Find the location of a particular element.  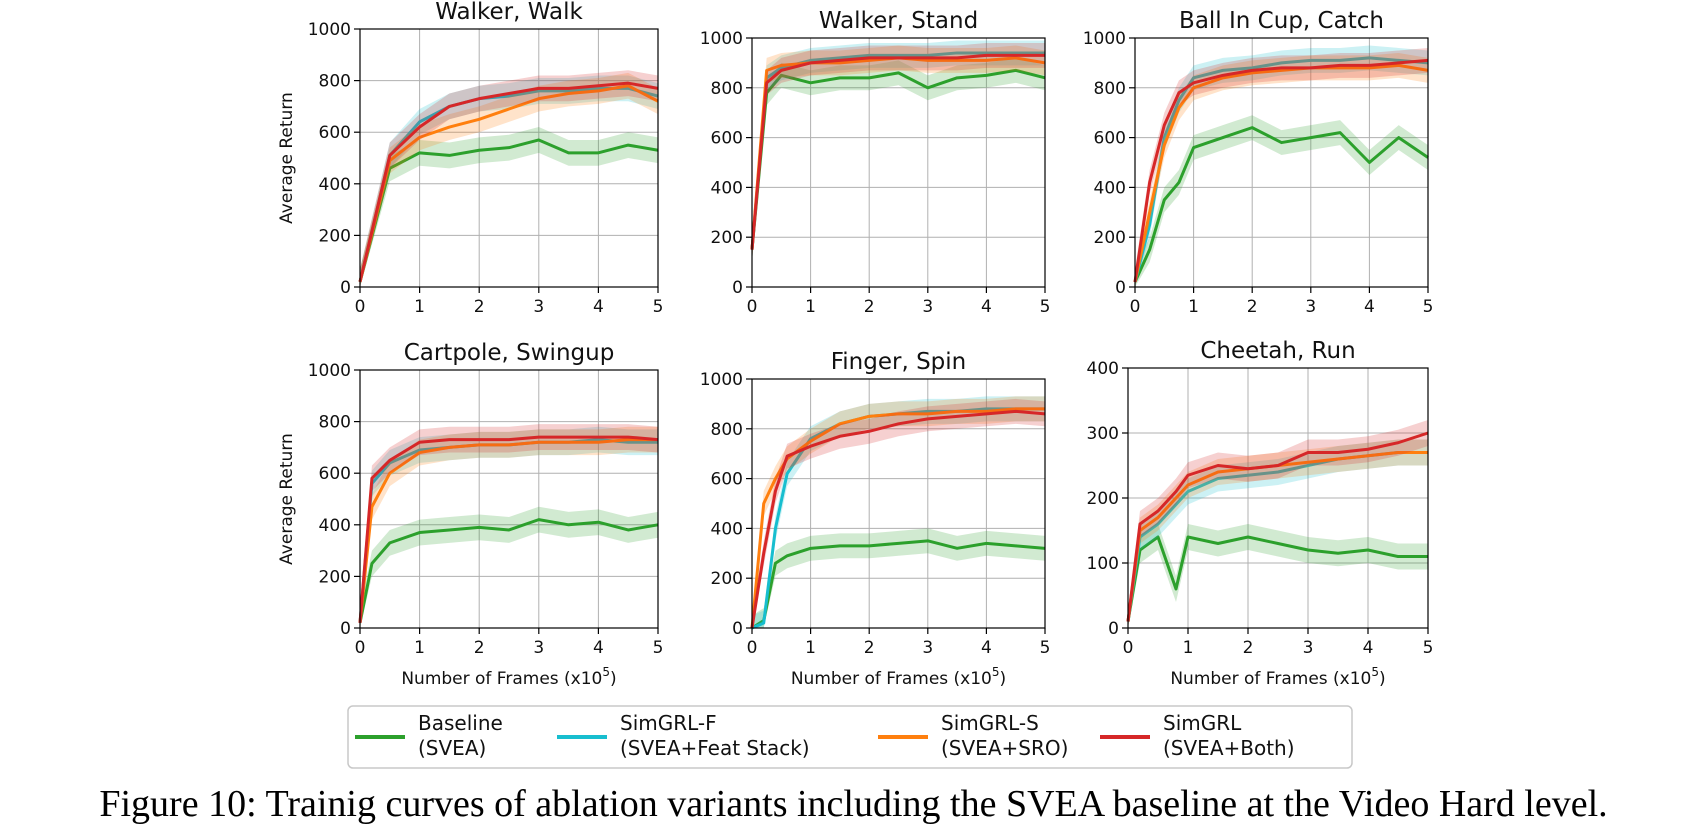

legend-label-line1: SimGRL-S is located at coordinates (990, 723).